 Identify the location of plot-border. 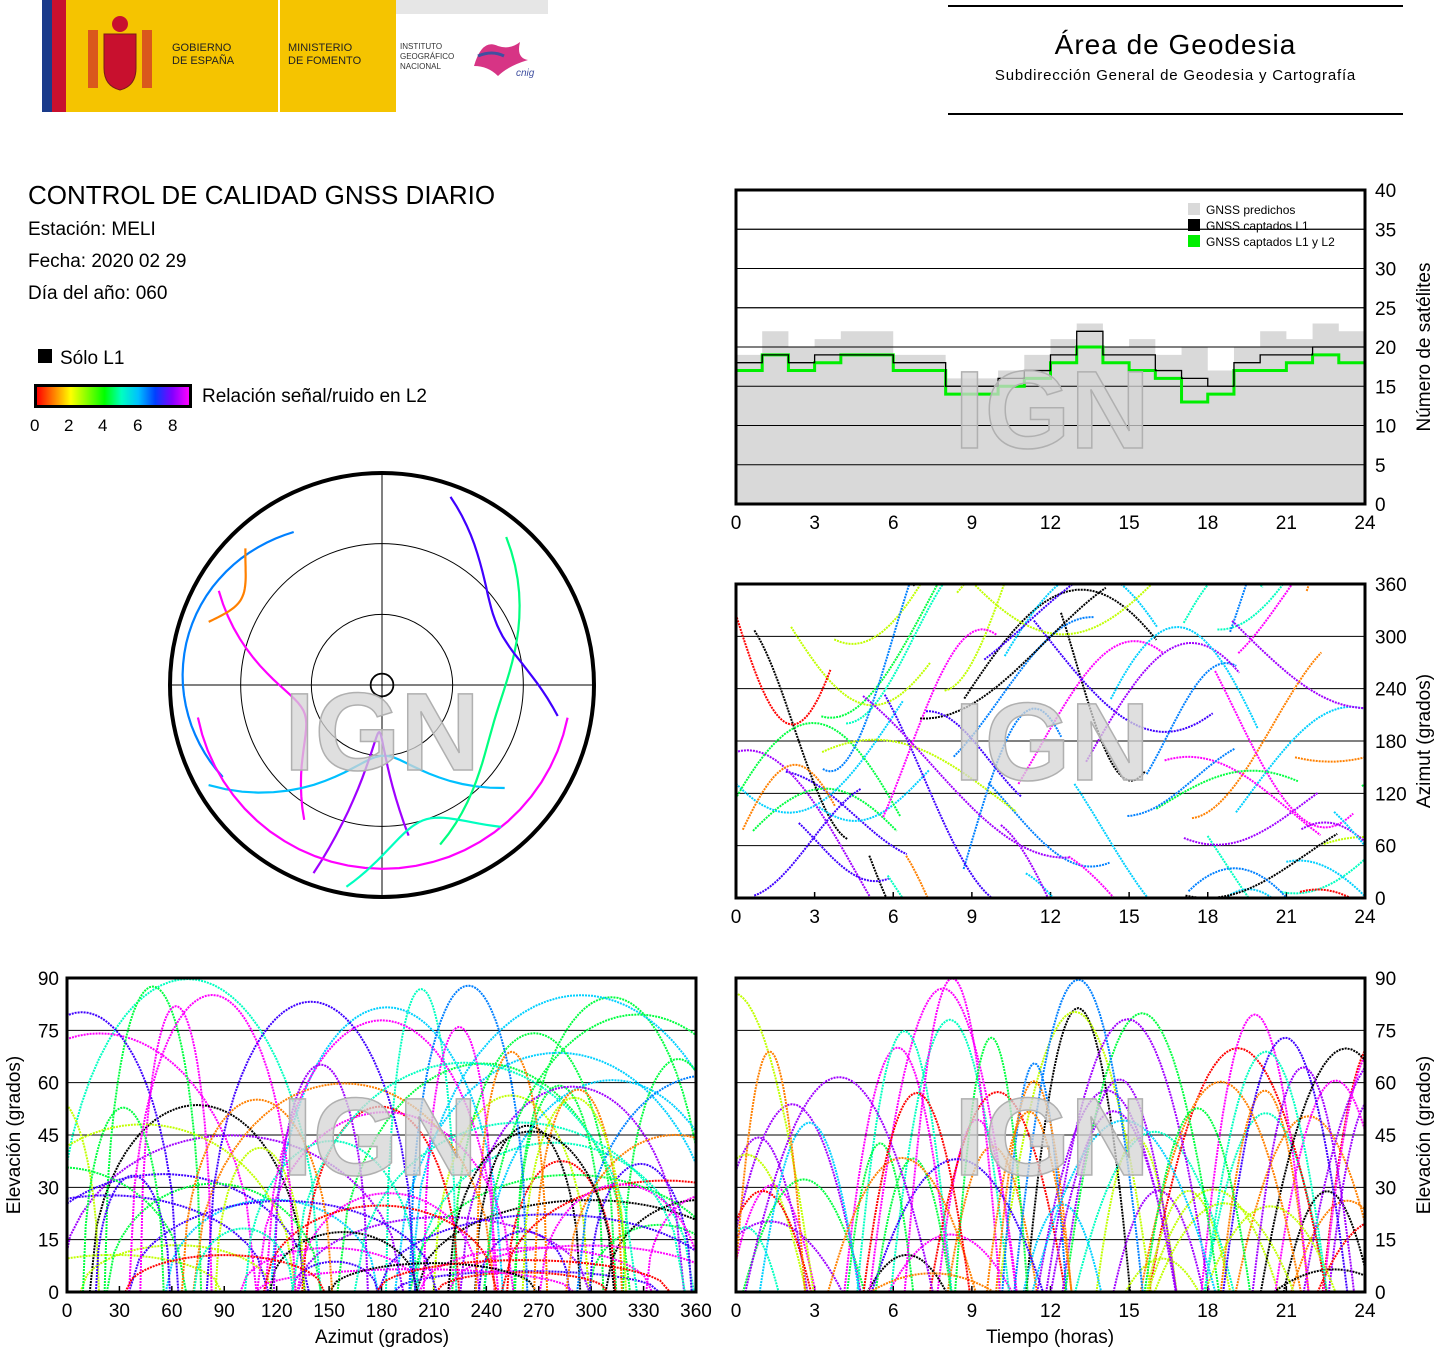
(381, 1135).